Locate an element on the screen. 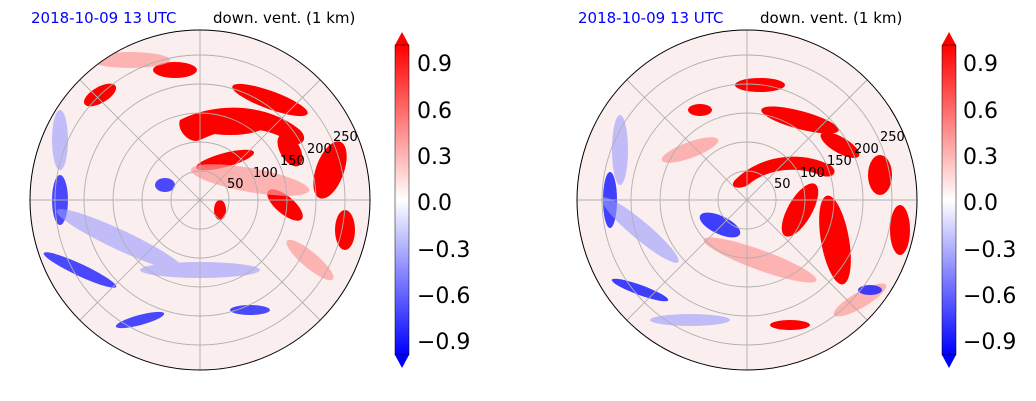  red-spiral-core is located at coordinates (783, 172).